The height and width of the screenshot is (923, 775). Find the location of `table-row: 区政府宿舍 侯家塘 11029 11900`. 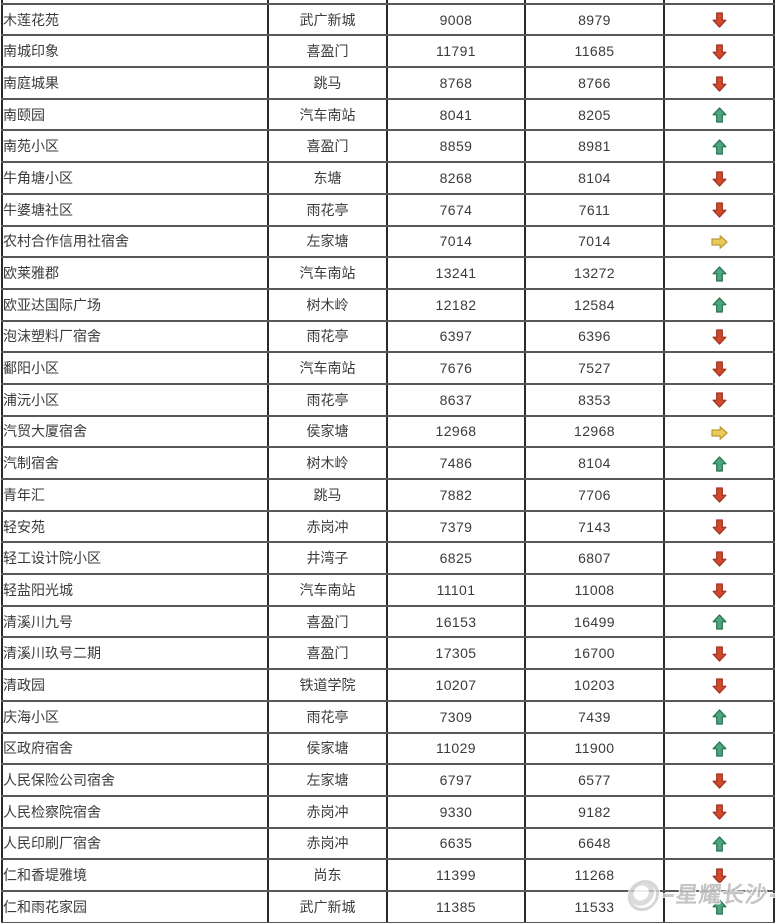

table-row: 区政府宿舍 侯家塘 11029 11900 is located at coordinates (388, 748).